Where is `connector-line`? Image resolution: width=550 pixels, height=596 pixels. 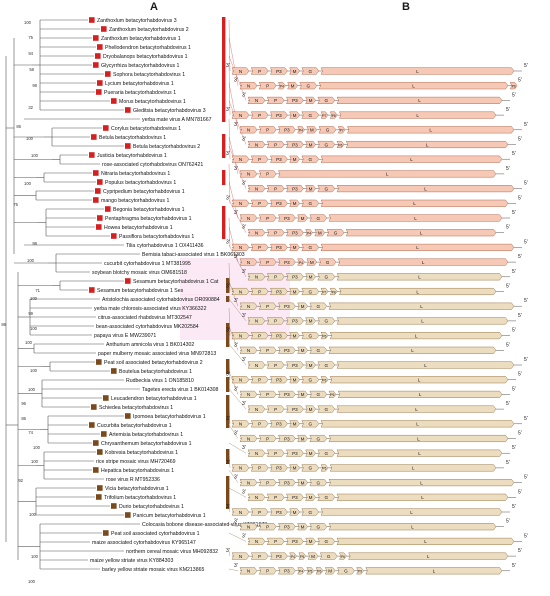
connector-line is located at coordinates (237, 78).